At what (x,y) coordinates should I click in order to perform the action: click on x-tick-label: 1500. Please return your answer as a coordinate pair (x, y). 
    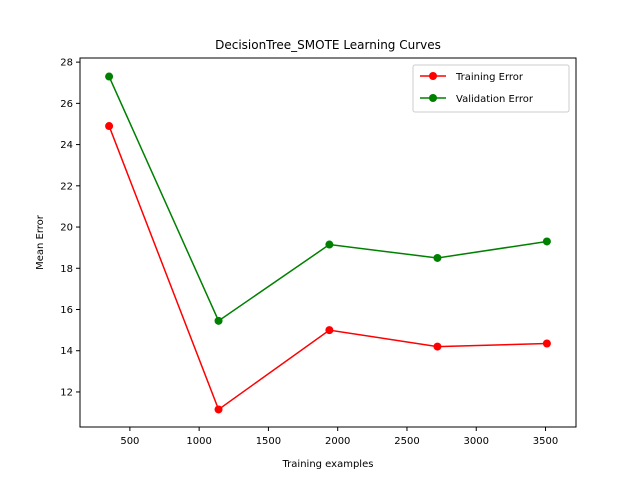
    Looking at the image, I should click on (268, 441).